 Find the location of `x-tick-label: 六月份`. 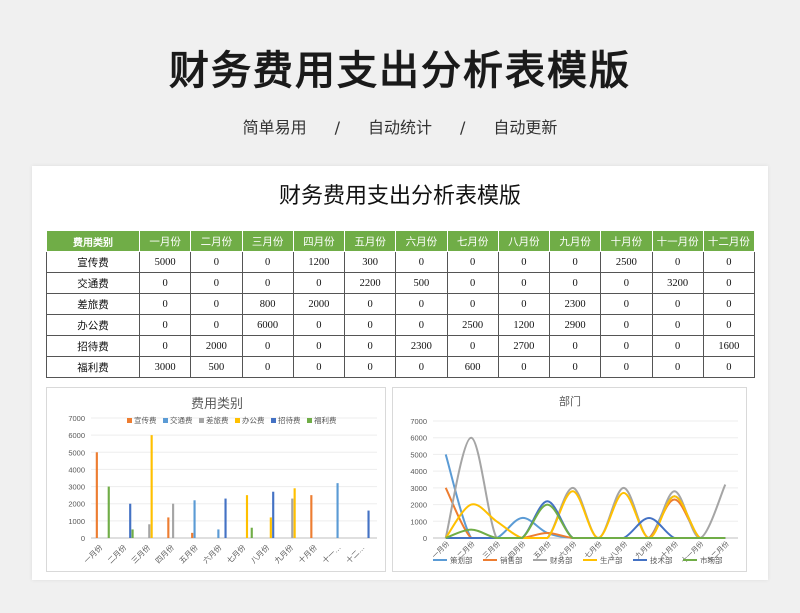

x-tick-label: 六月份 is located at coordinates (212, 553).